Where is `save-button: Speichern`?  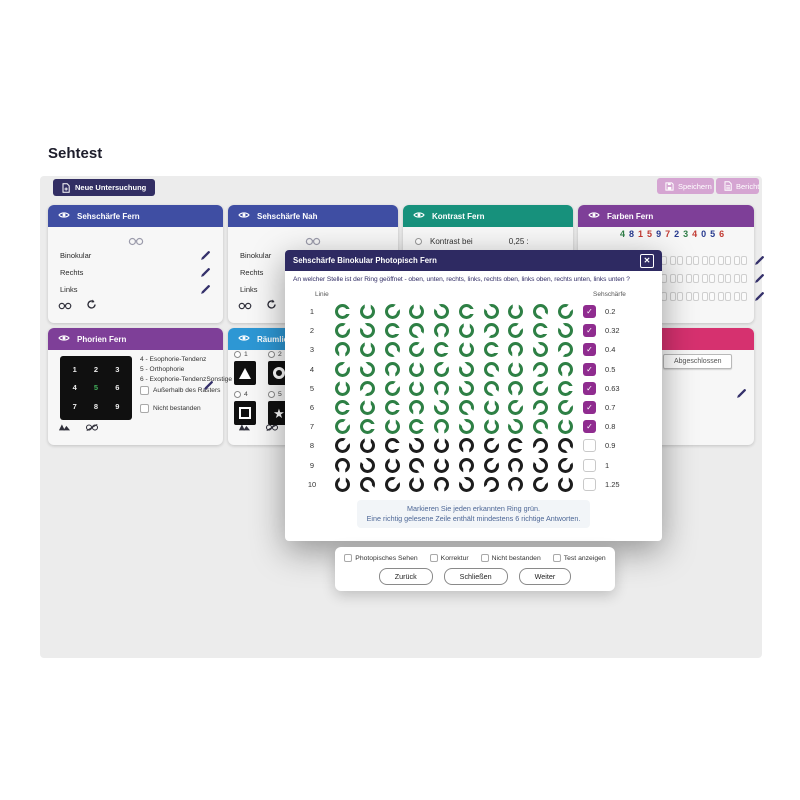
save-button: Speichern is located at coordinates (685, 186).